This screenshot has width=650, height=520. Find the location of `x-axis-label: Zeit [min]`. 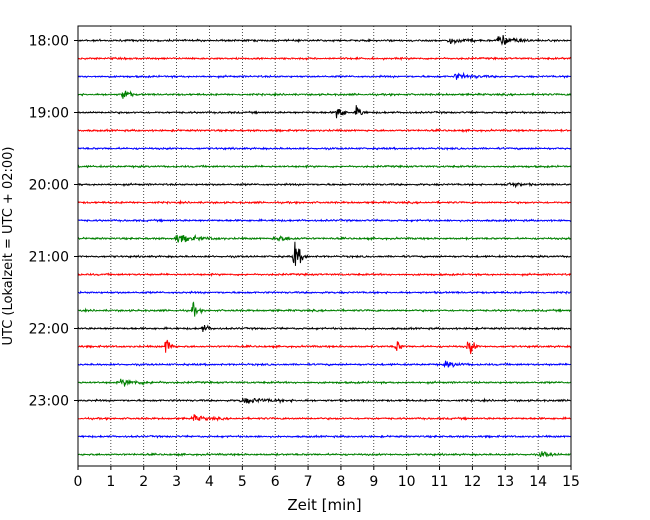

x-axis-label: Zeit [min] is located at coordinates (324, 505).